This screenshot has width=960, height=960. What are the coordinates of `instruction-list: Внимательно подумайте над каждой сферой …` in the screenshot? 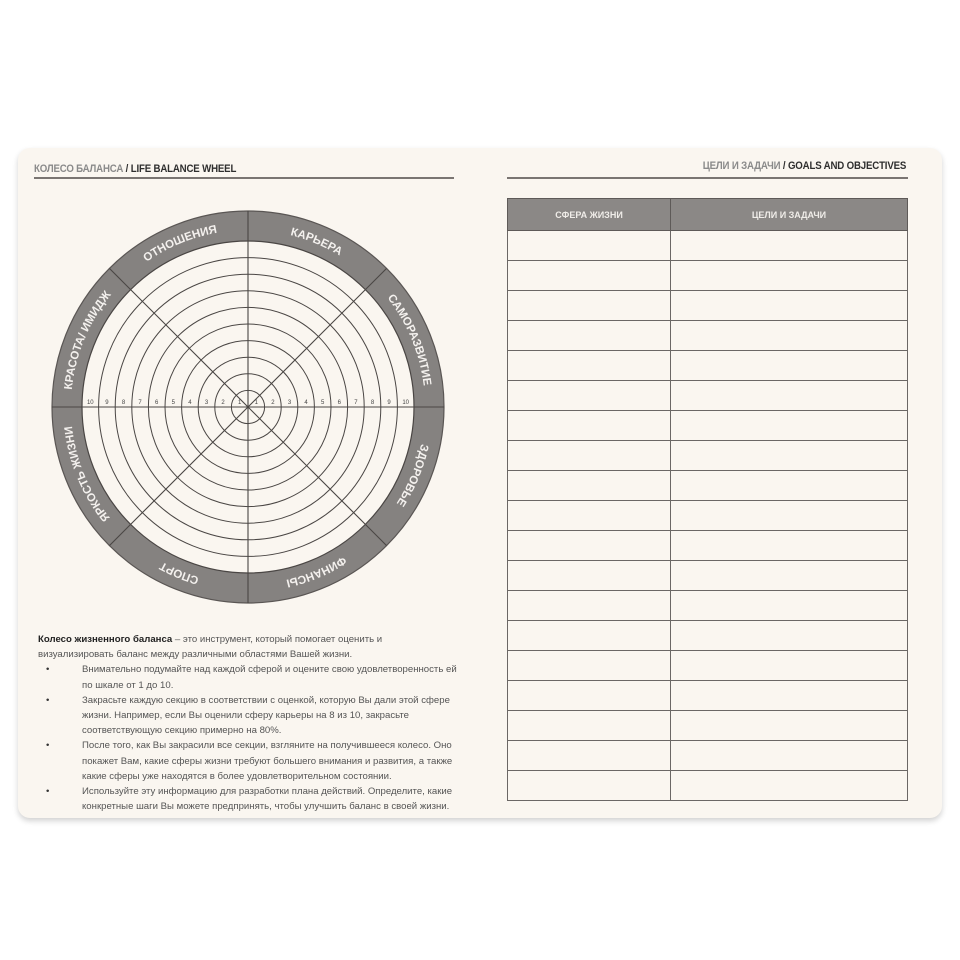 It's located at (248, 738).